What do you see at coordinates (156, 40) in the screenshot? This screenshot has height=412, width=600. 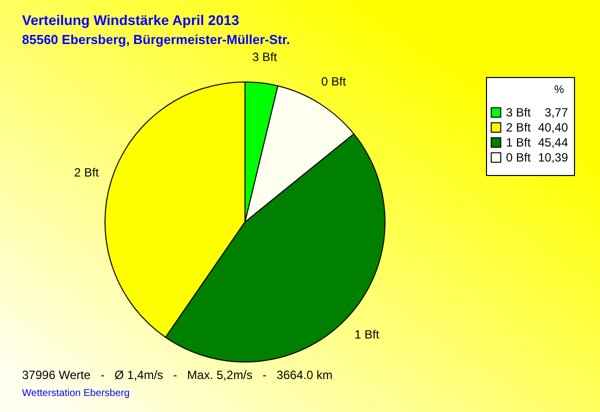 I see `chart-subtitle: 85560 Ebersberg, Bürgermeister-Müller-Str.` at bounding box center [156, 40].